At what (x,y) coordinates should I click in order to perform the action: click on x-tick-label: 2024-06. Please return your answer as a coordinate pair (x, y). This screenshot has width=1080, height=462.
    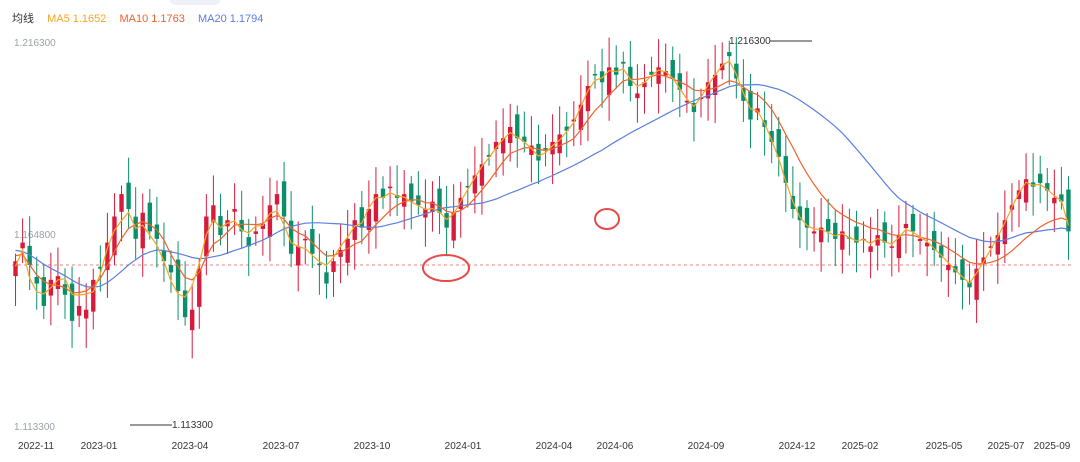
    Looking at the image, I should click on (615, 446).